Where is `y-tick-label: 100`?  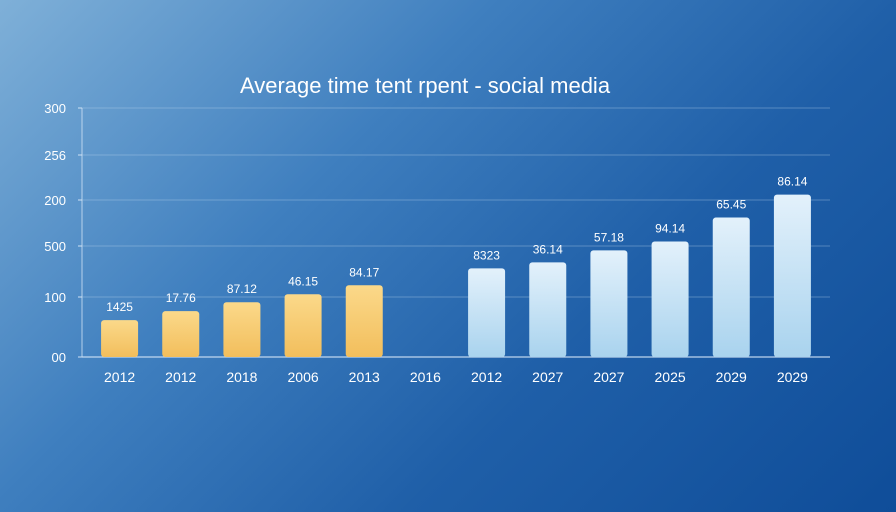 y-tick-label: 100 is located at coordinates (55, 297).